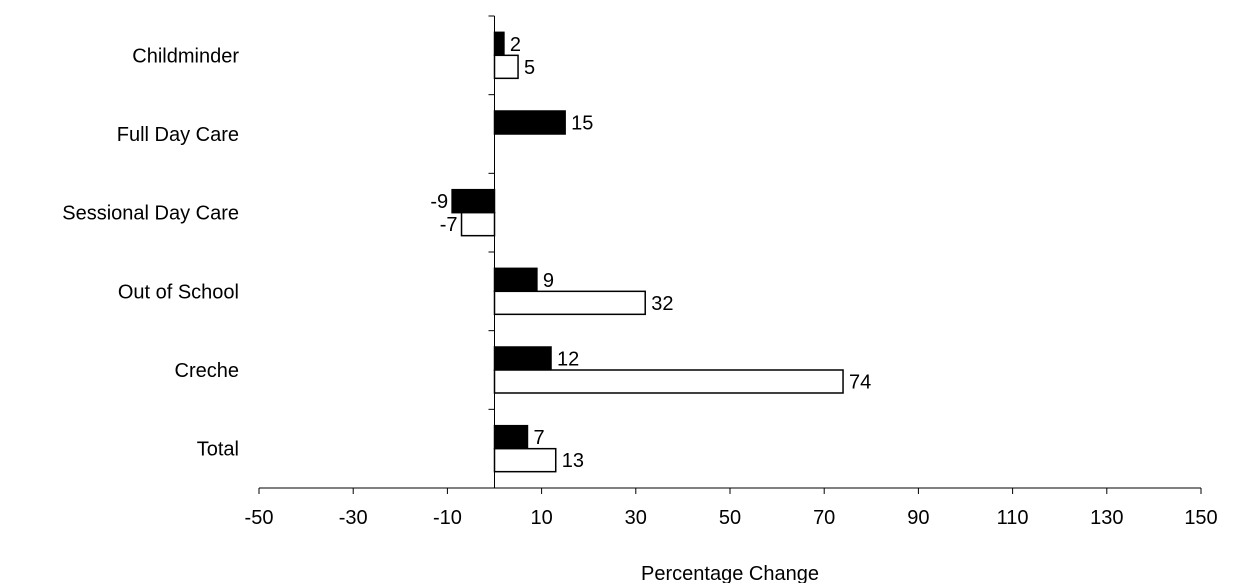 This screenshot has width=1237, height=583. Describe the element at coordinates (529, 68) in the screenshot. I see `data-label: 5` at that location.